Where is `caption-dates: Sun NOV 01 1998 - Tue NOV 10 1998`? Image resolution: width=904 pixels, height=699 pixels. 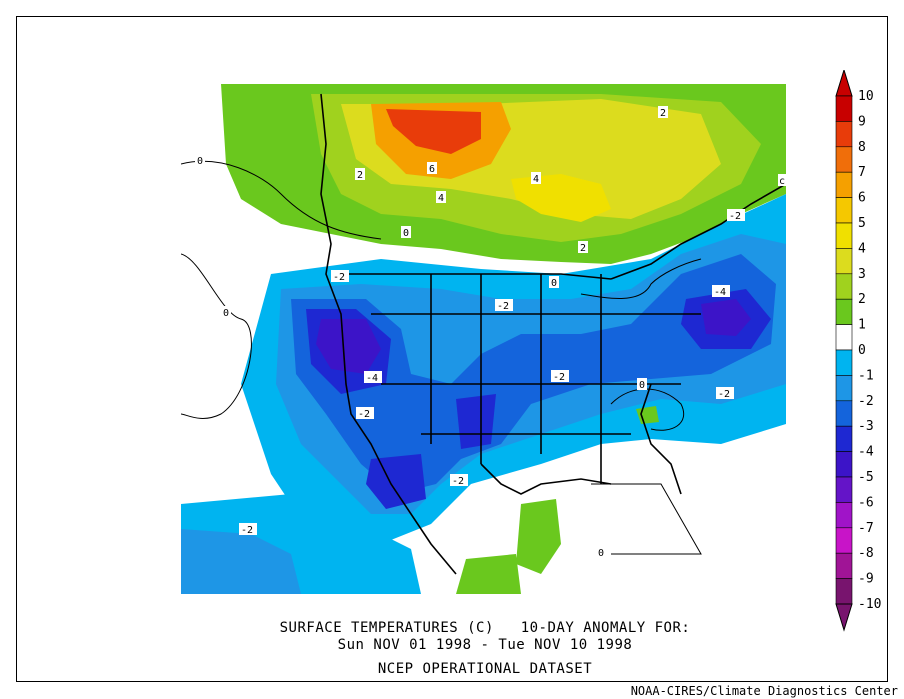 caption-dates: Sun NOV 01 1998 - Tue NOV 10 1998 is located at coordinates (485, 645).